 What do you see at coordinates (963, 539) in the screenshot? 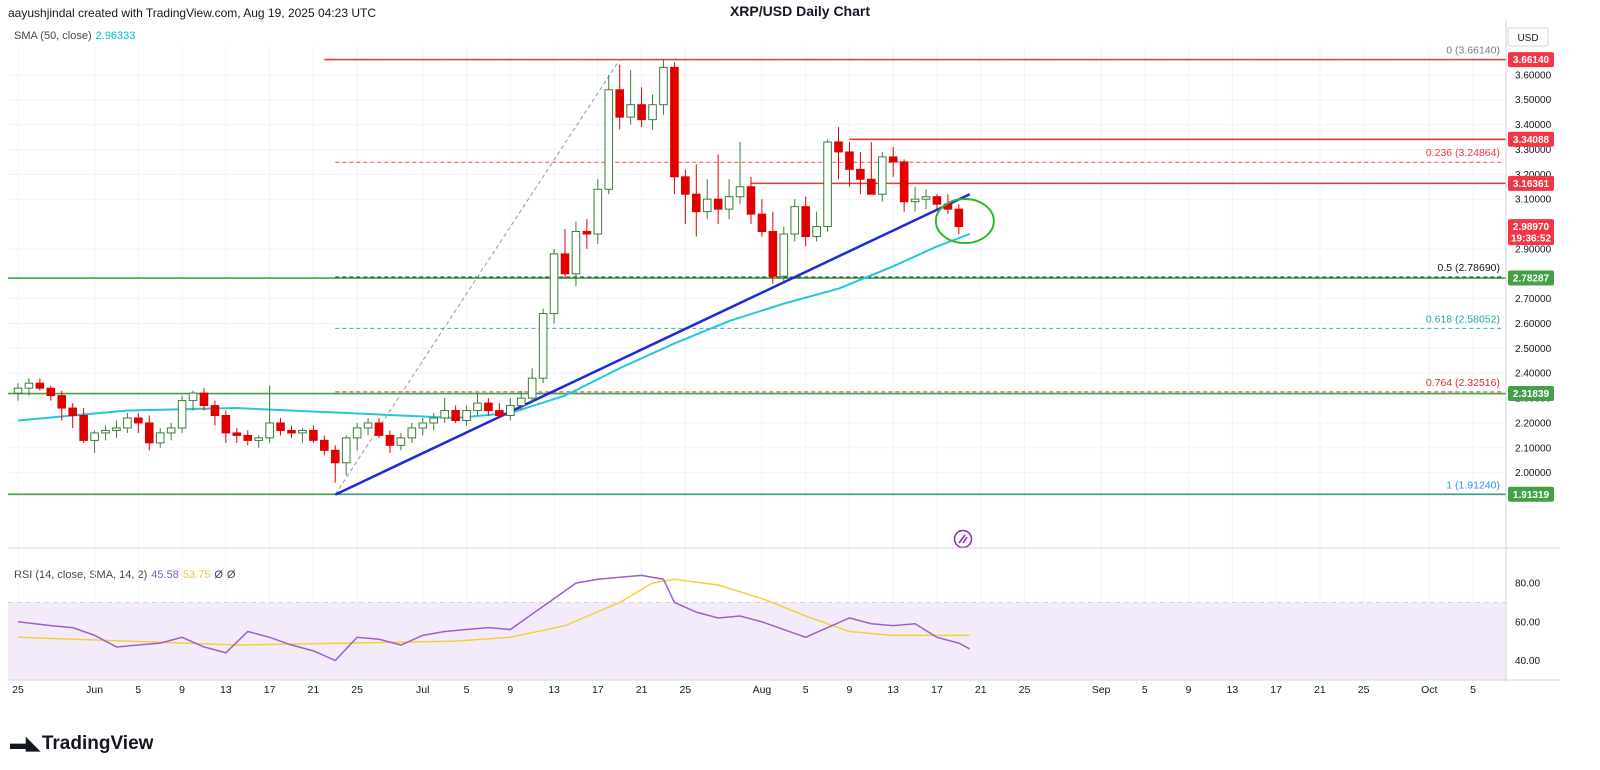
I see `replay-icon-glyph` at bounding box center [963, 539].